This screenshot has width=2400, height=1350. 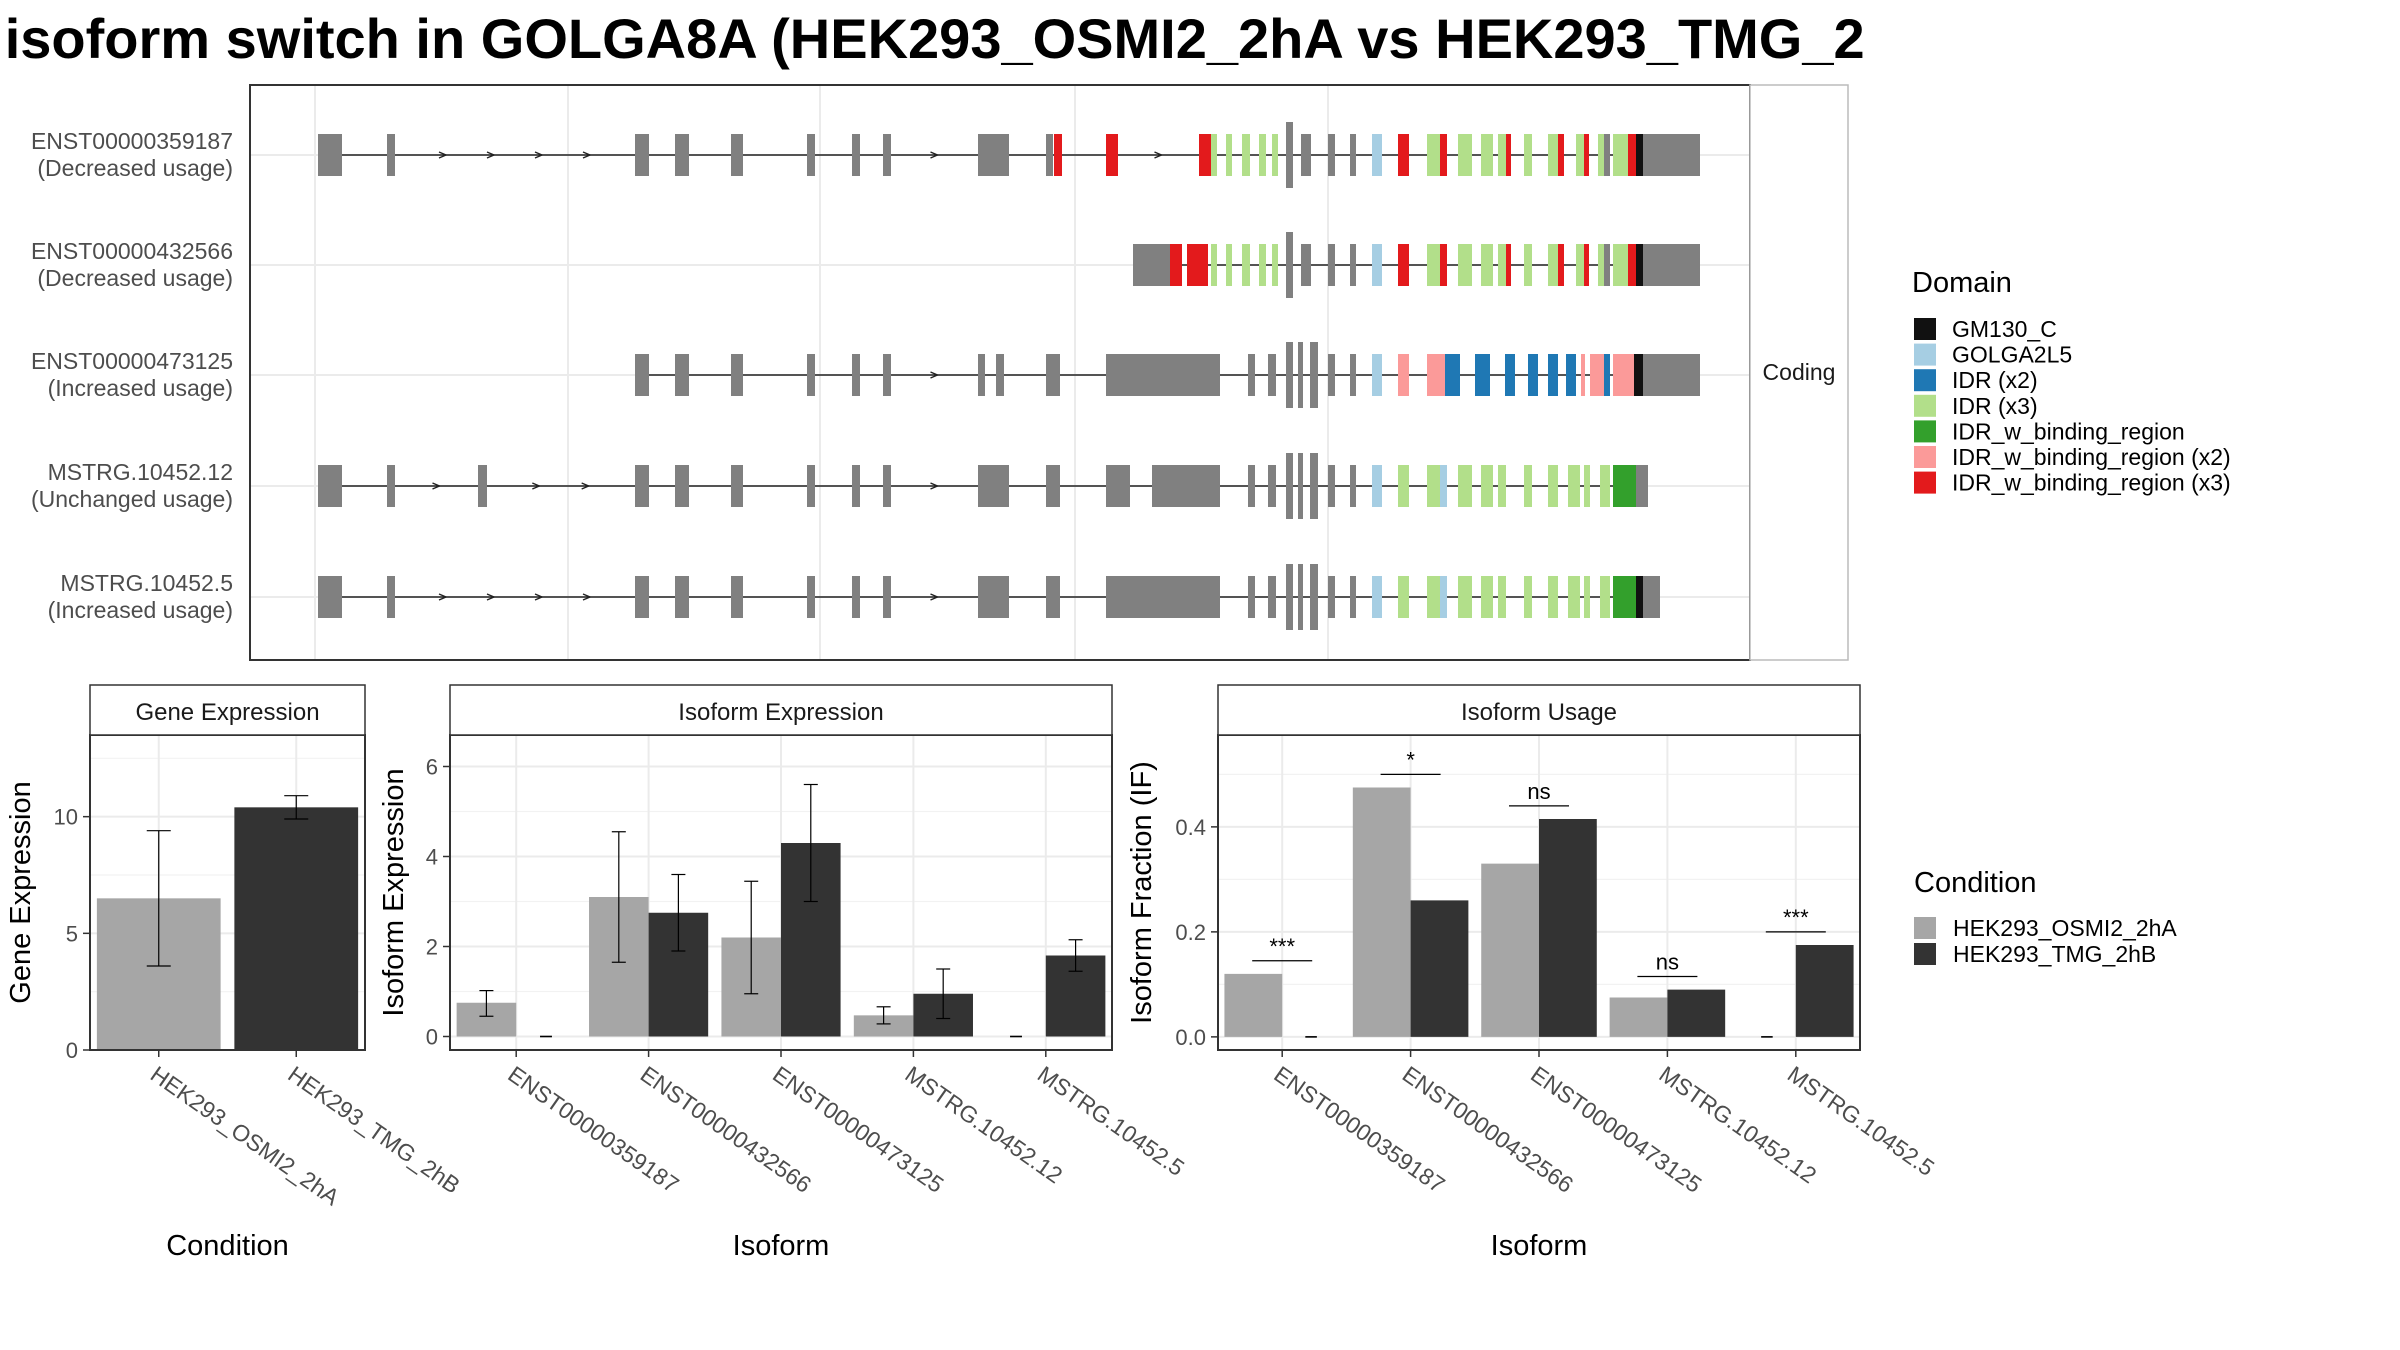 I want to click on domain-legend-label: IDR_w_binding_region (x3), so click(x=2091, y=483).